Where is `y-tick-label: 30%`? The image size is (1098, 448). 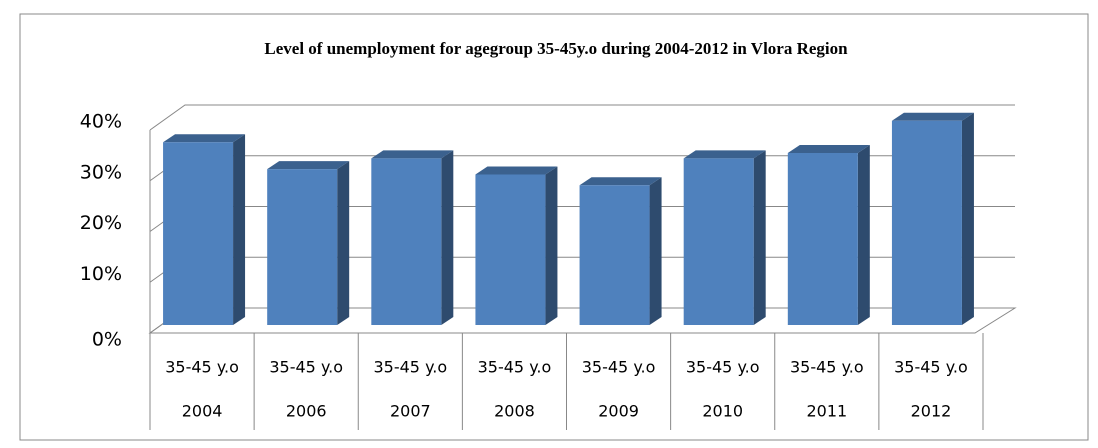 y-tick-label: 30% is located at coordinates (101, 172).